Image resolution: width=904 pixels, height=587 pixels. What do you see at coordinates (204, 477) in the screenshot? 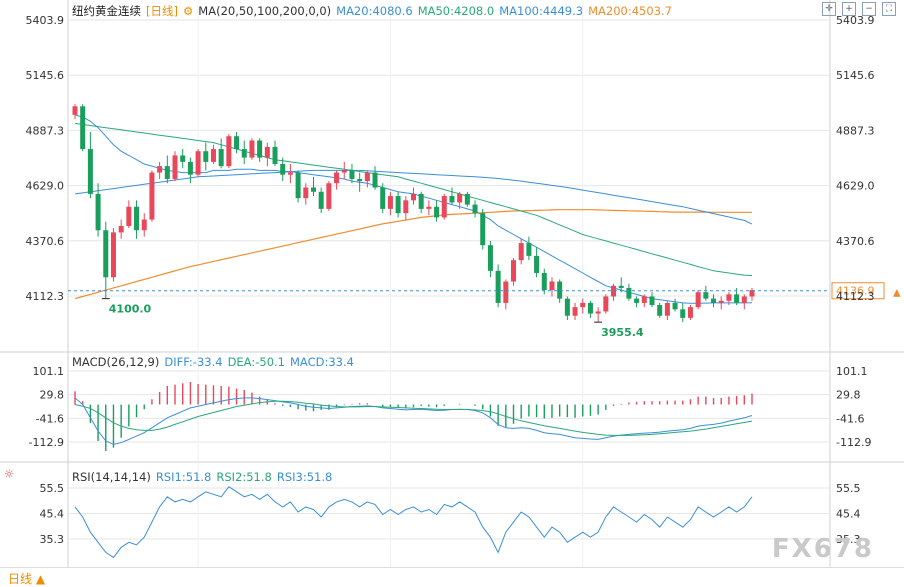
I see `rsi-header: RSI(14,14,14) RSI1:51.8 RSI2:51.8 RSI3:51.8` at bounding box center [204, 477].